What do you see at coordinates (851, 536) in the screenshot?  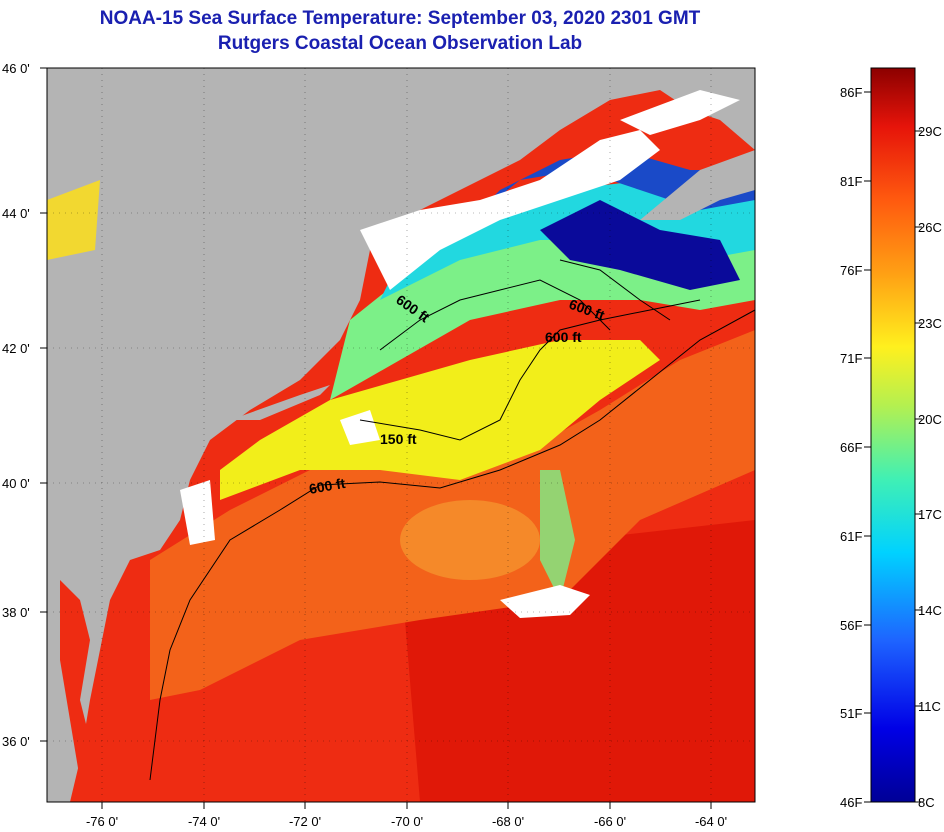 I see `cb-f-61: 61F` at bounding box center [851, 536].